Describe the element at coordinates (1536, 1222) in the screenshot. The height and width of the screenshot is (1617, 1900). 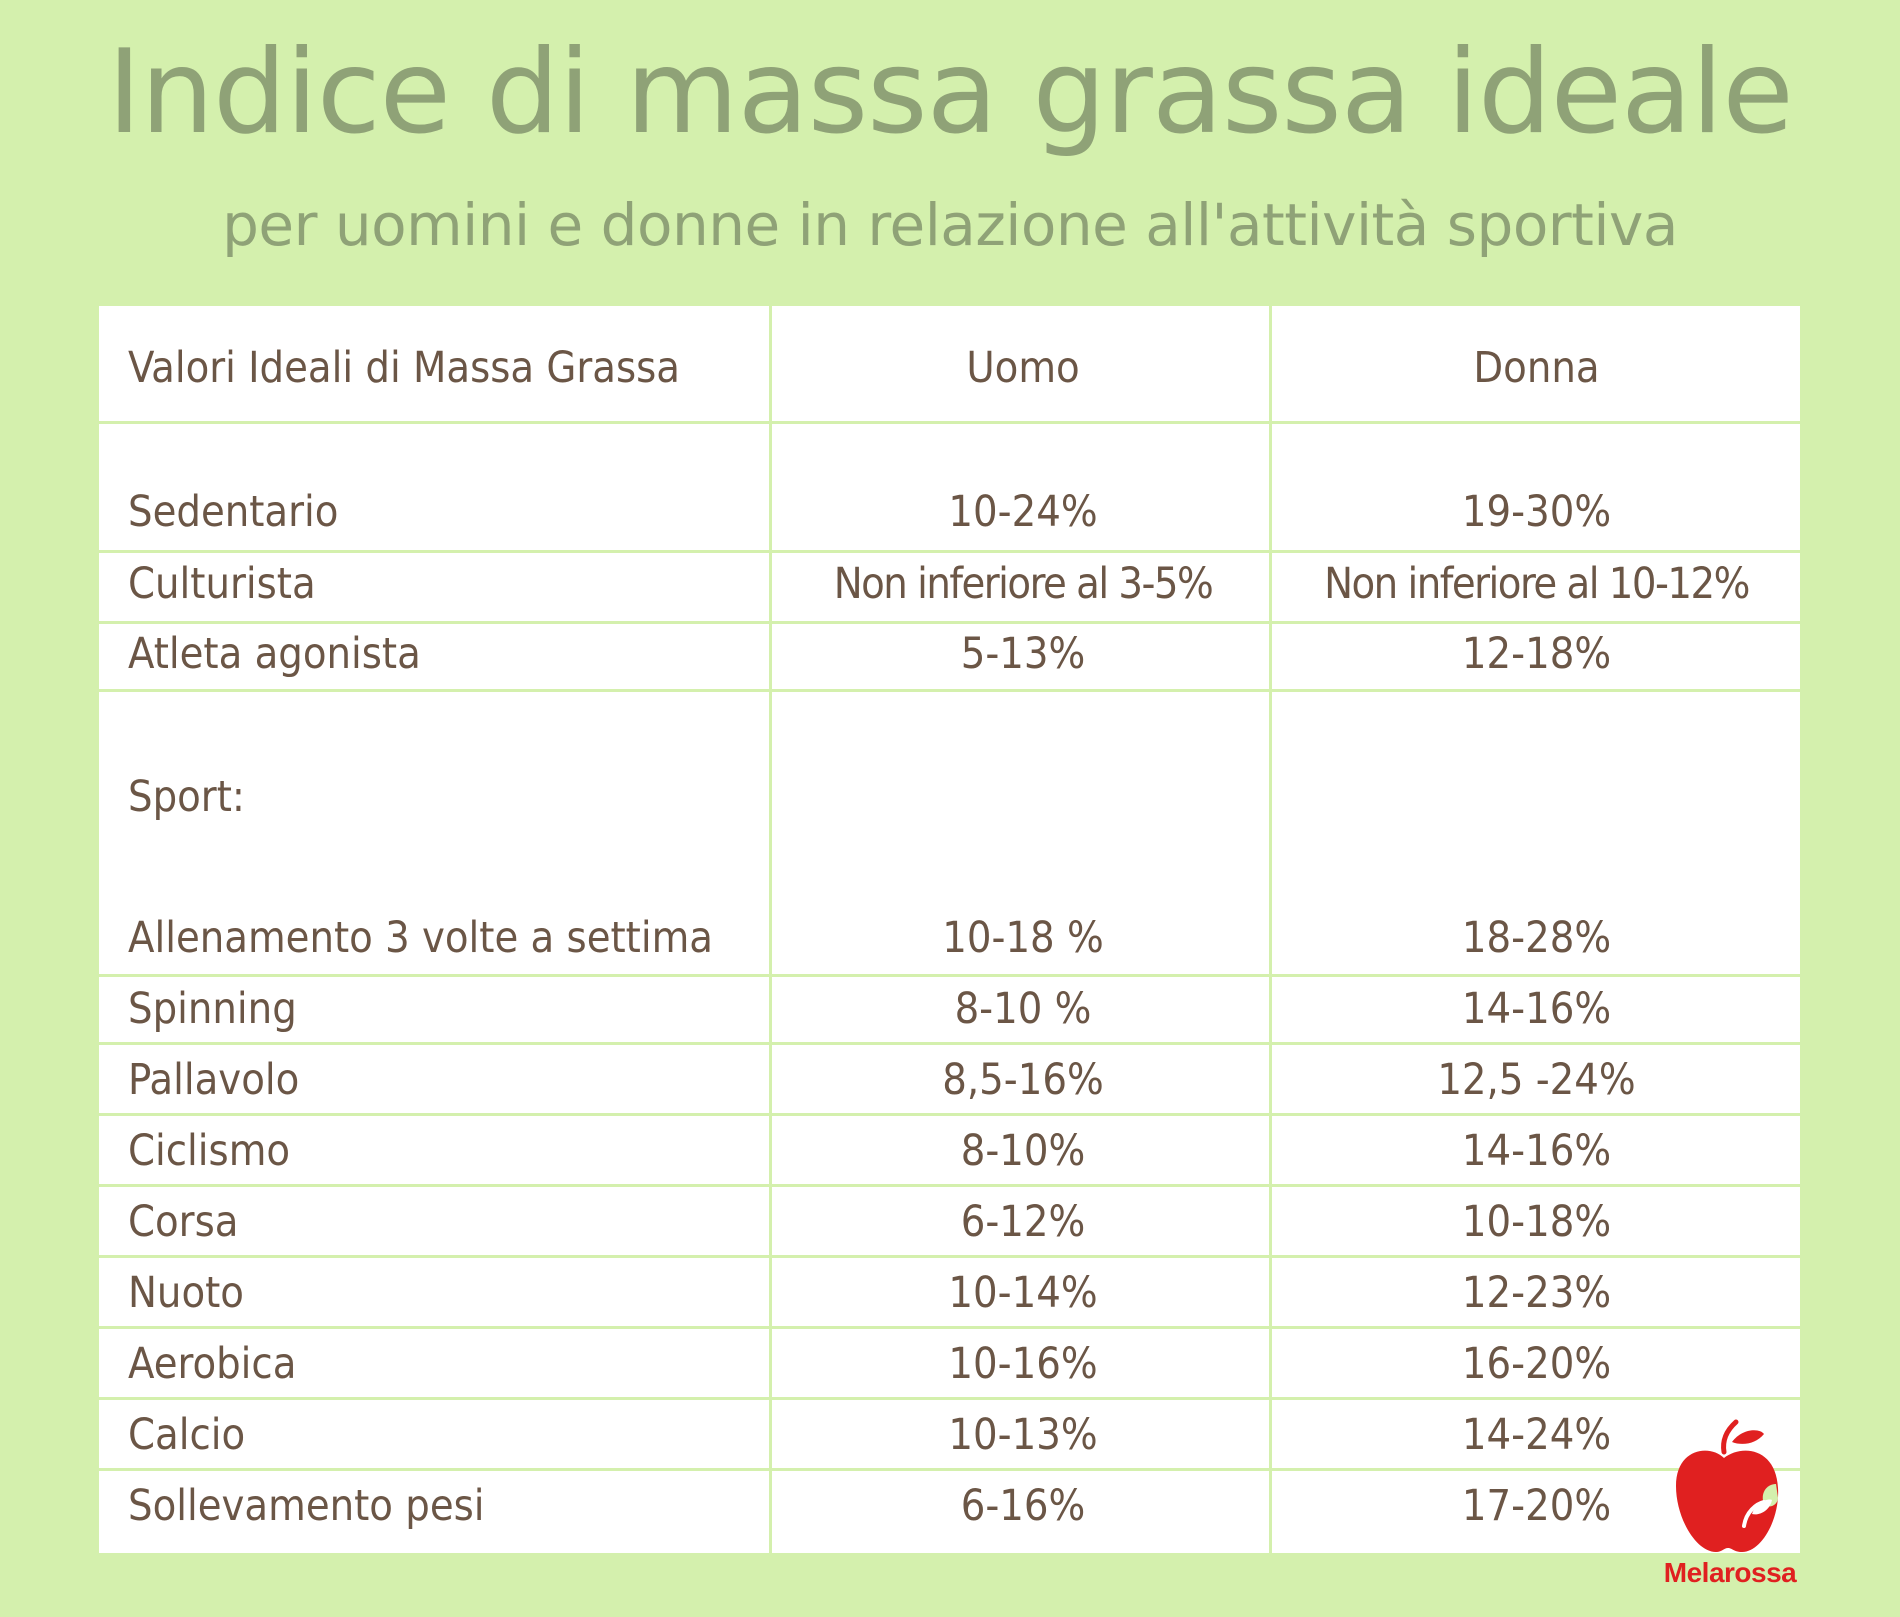
I see `row-value-donna: 10-18%` at that location.